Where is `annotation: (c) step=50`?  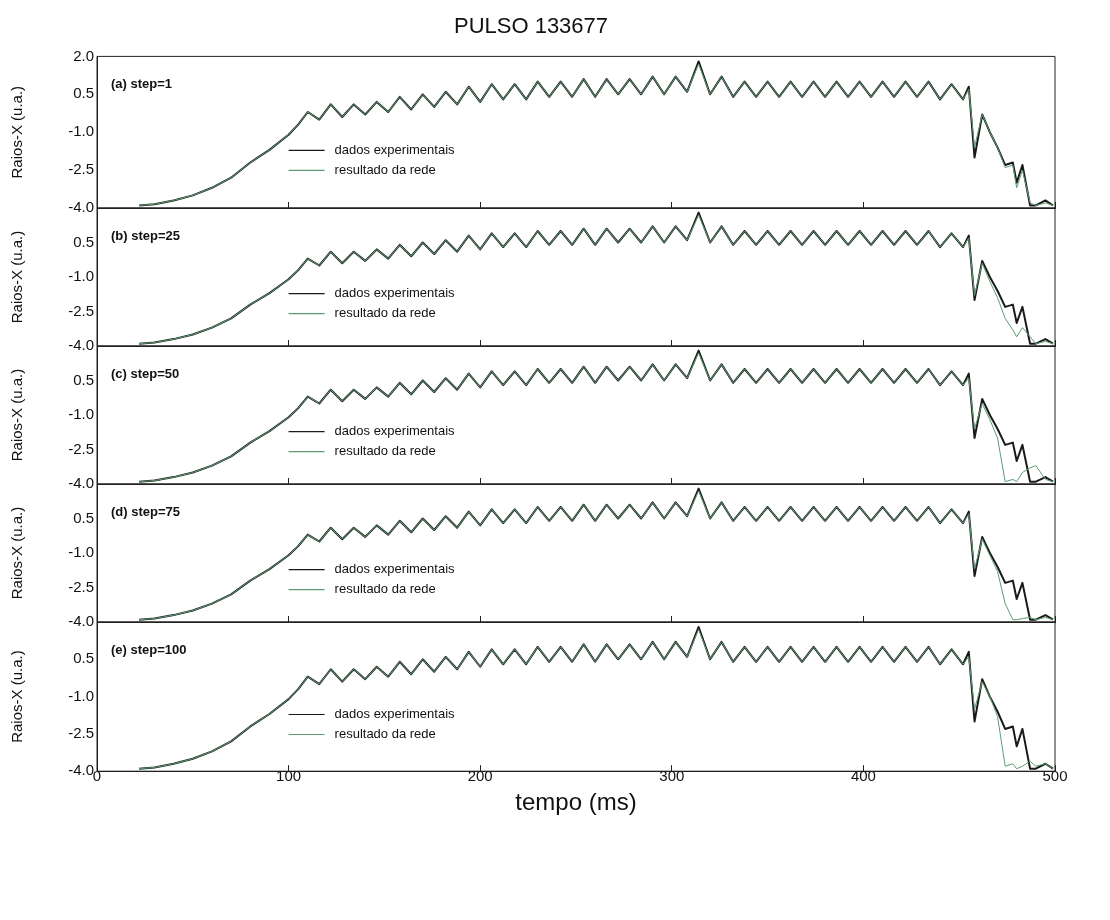 annotation: (c) step=50 is located at coordinates (145, 373).